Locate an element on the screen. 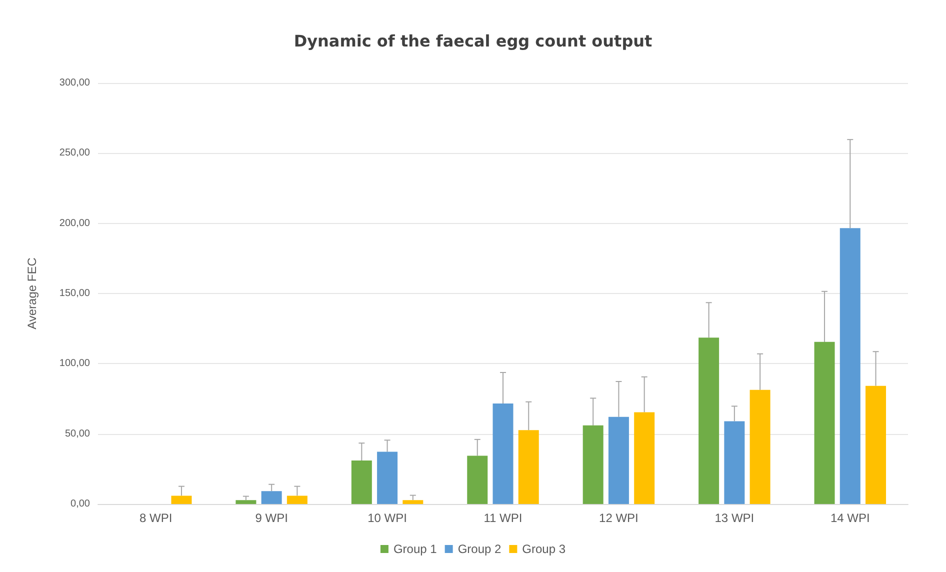 This screenshot has width=946, height=572. y-tick-label: 300,00 is located at coordinates (74, 83).